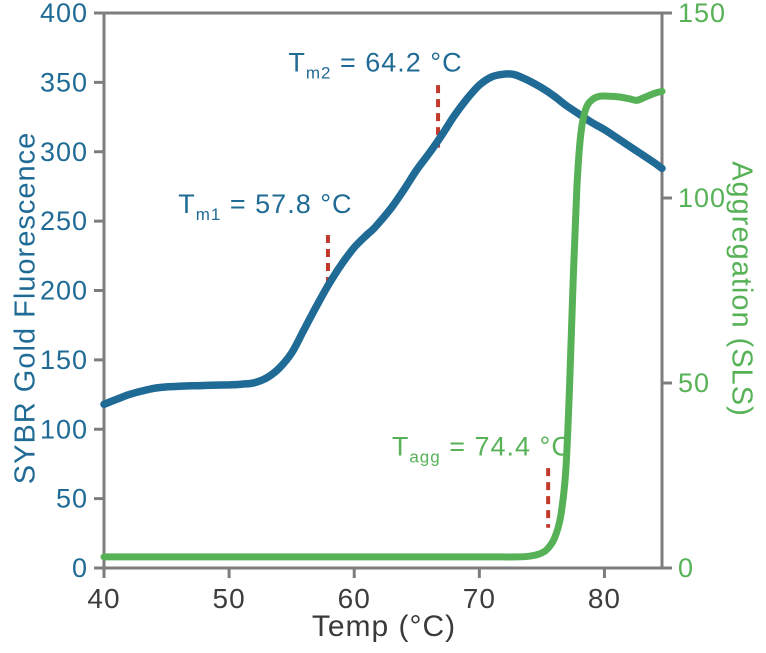 This screenshot has height=653, width=766. Describe the element at coordinates (694, 383) in the screenshot. I see `y-right-tick-label: 50` at that location.